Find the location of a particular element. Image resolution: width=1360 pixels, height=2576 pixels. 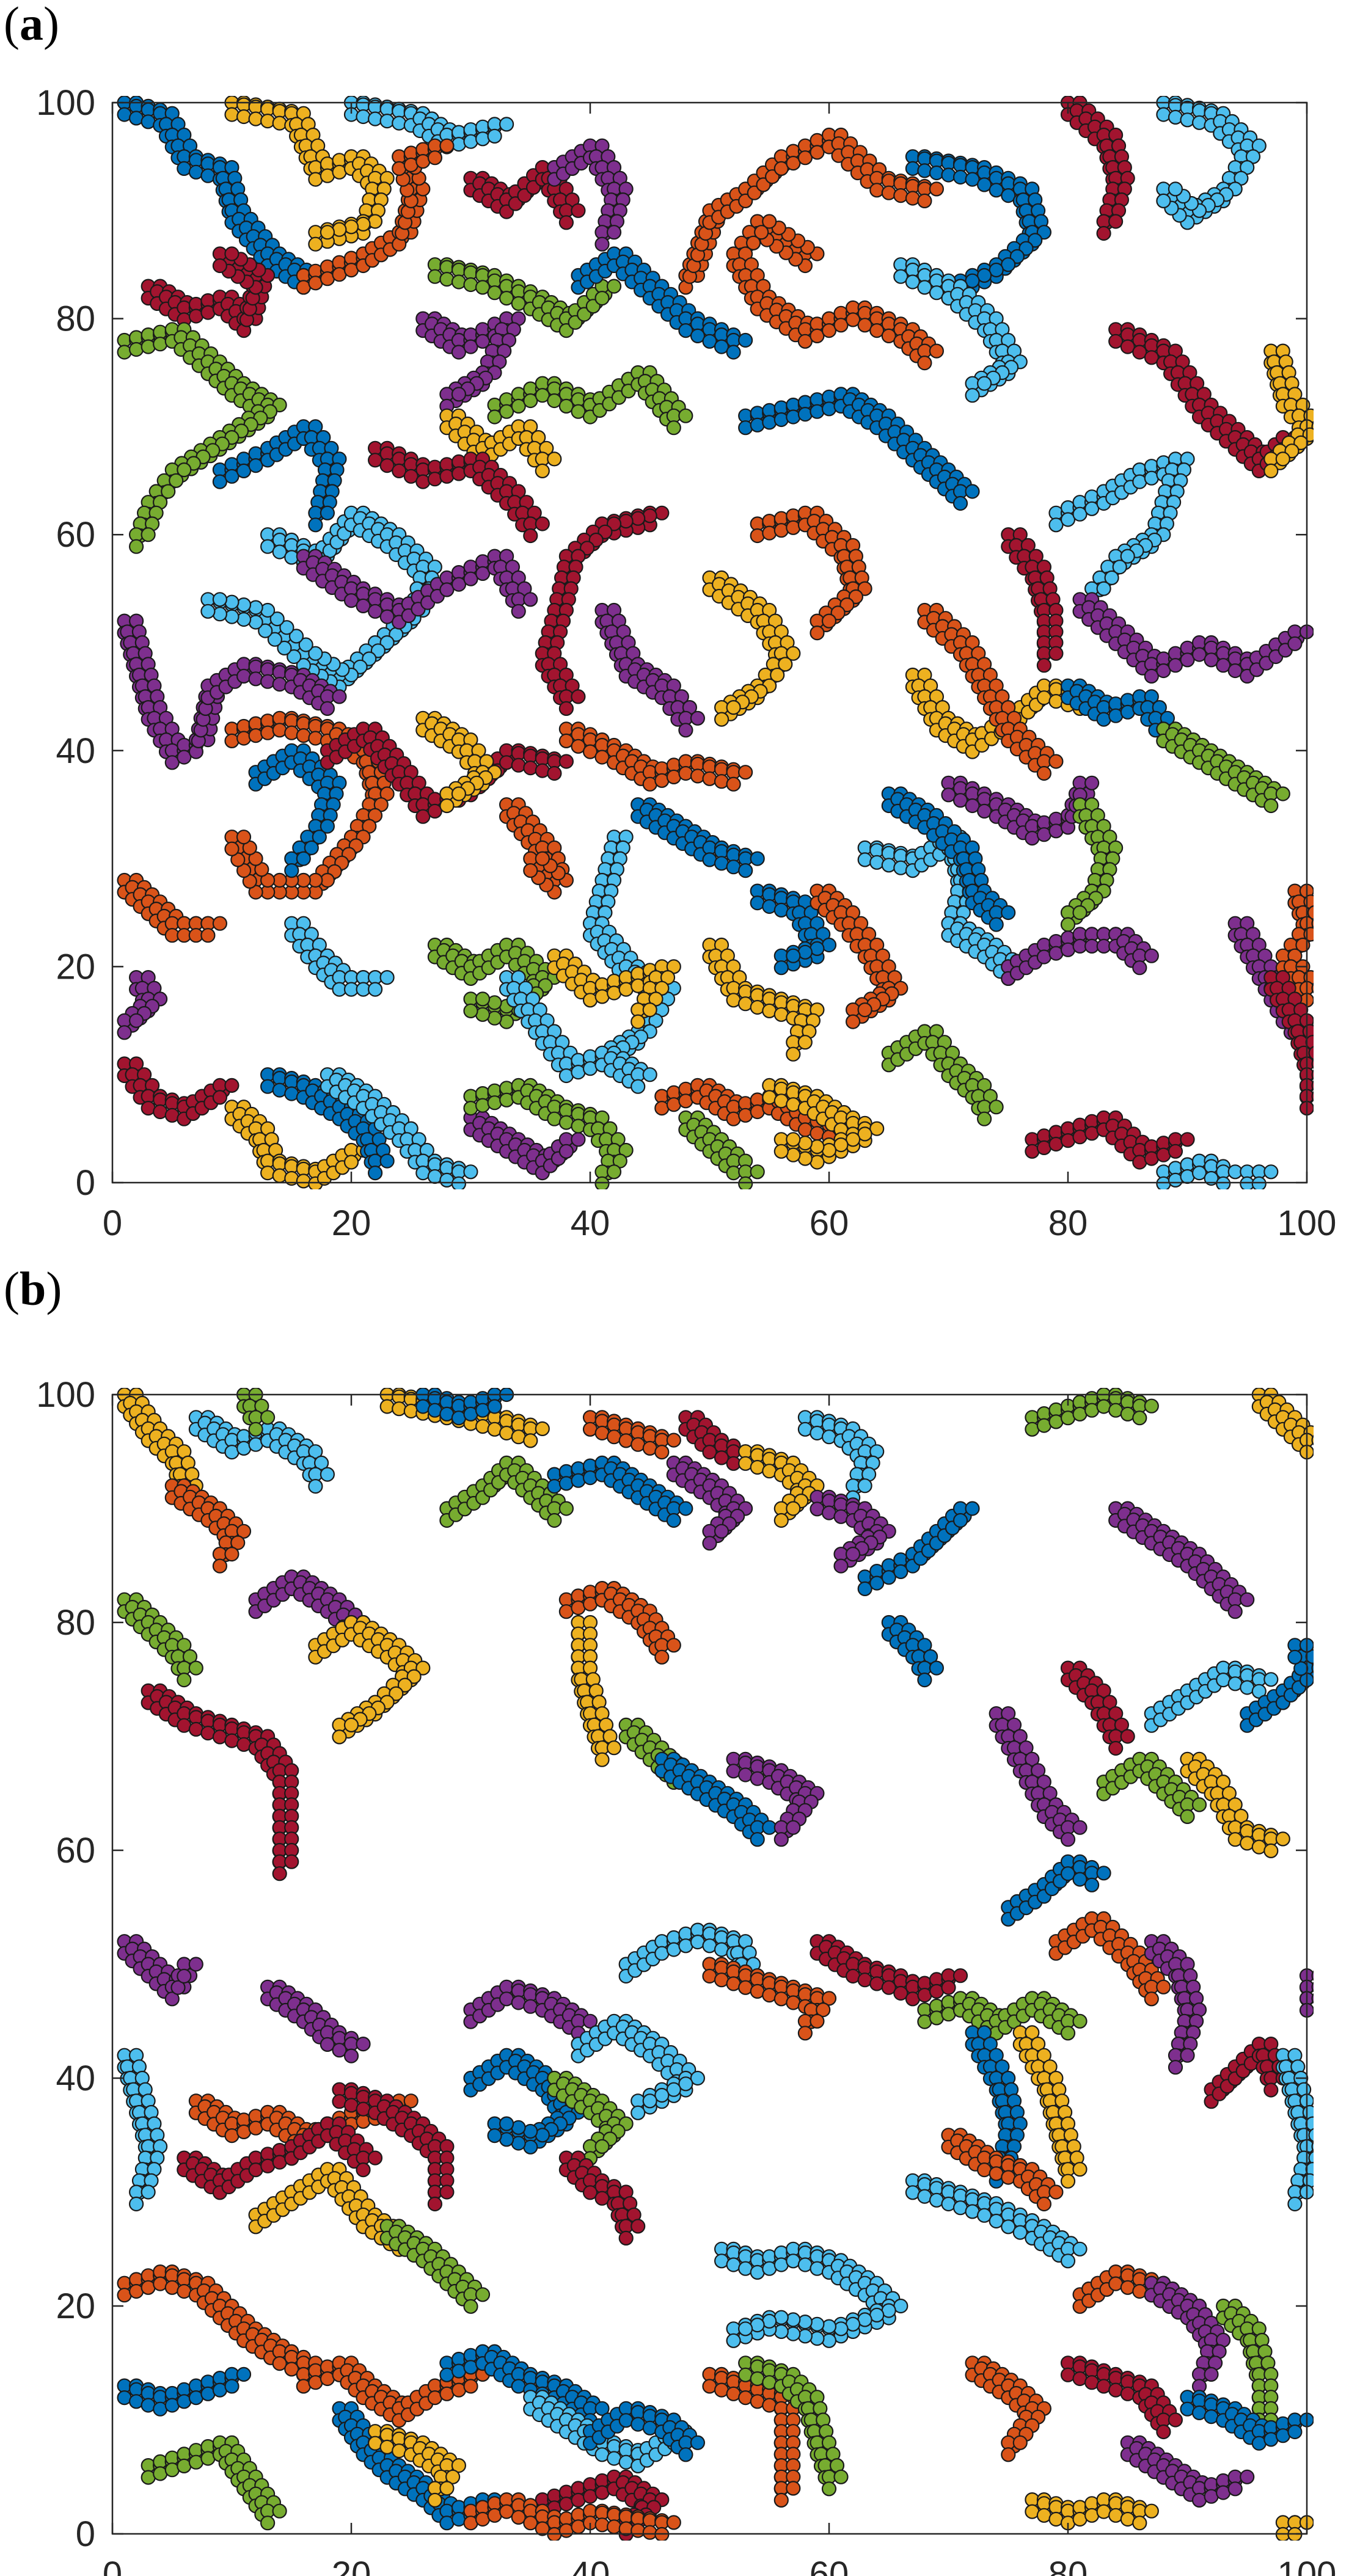

x-tick-label: 20 is located at coordinates (351, 1223).